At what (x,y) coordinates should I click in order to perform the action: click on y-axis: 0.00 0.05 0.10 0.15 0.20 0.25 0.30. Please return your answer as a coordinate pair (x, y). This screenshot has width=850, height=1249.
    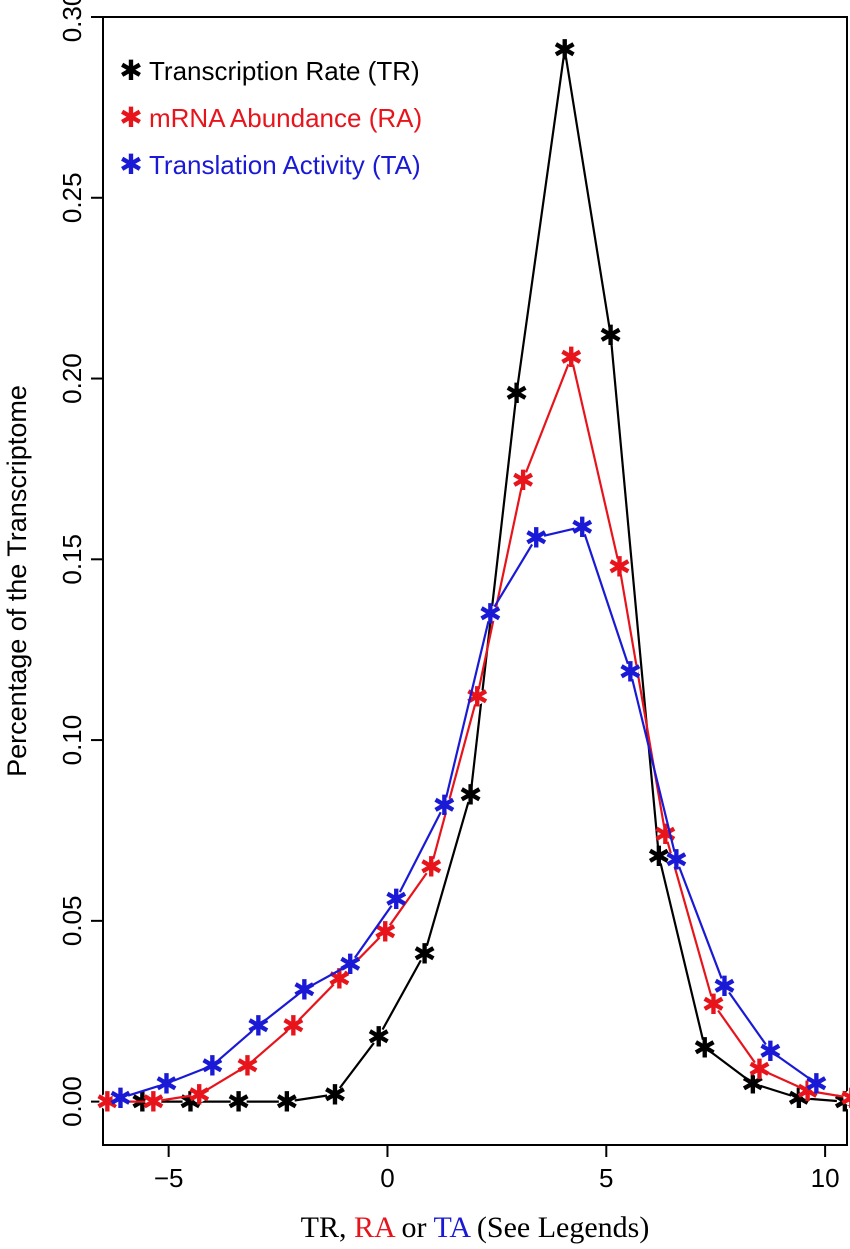
    Looking at the image, I should click on (80, 563).